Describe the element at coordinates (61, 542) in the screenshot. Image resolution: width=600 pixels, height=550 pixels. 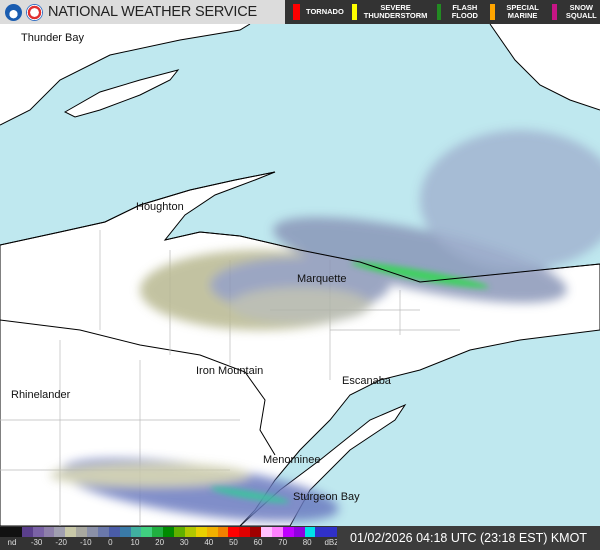
I see `scale-tick-label: -20` at that location.